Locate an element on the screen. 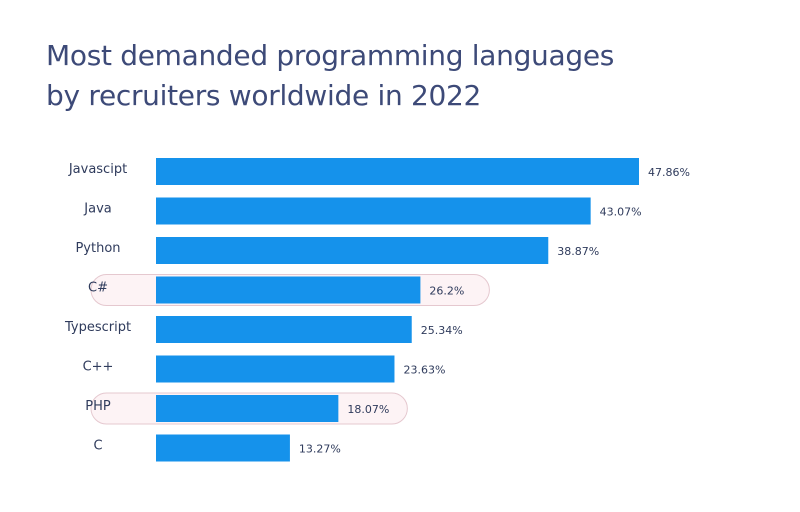 The image size is (800, 512). category-label-c: C is located at coordinates (97, 446).